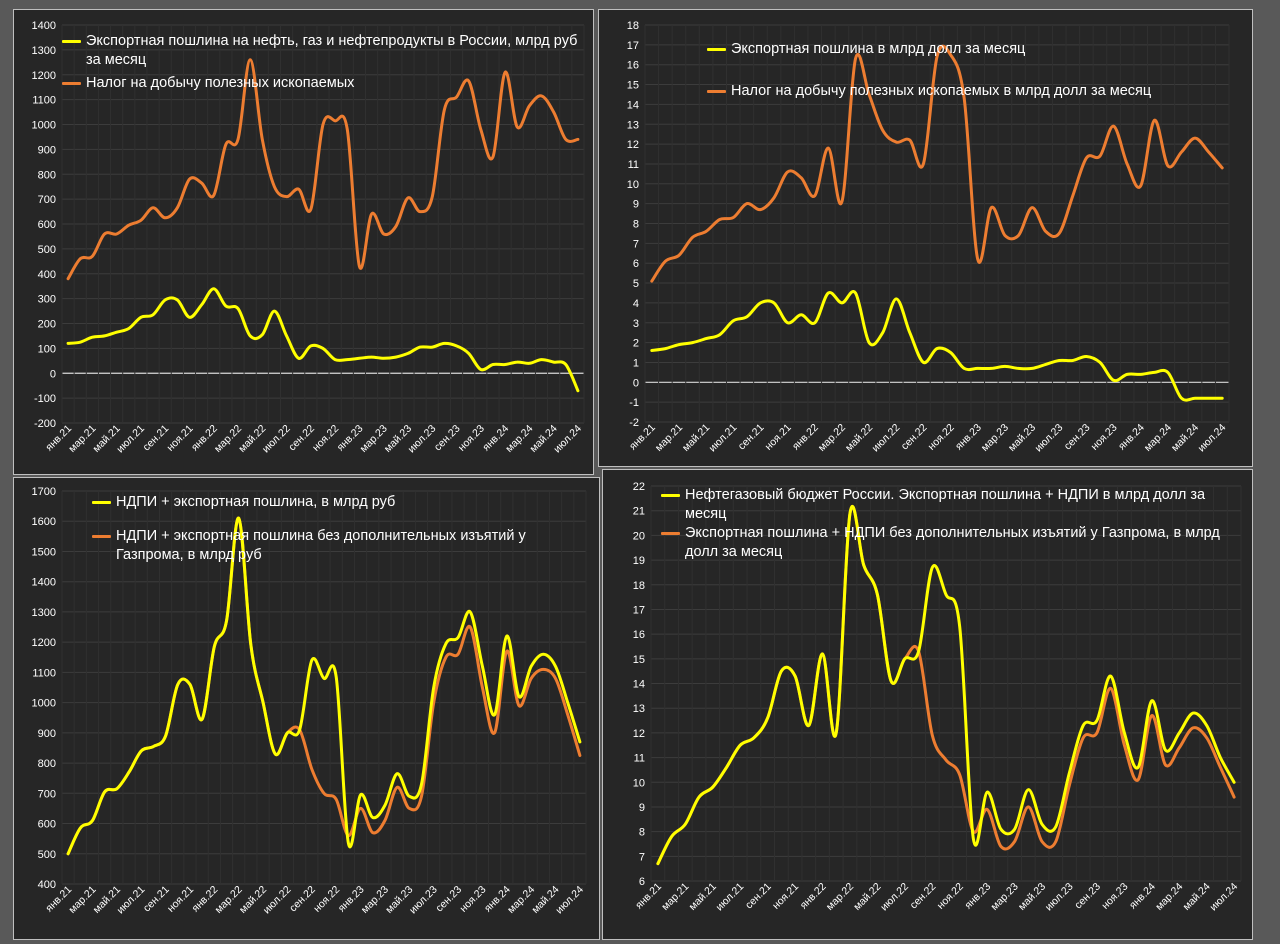 The height and width of the screenshot is (944, 1280). Describe the element at coordinates (648, 896) in the screenshot. I see `x-tick-label: янв.21` at that location.